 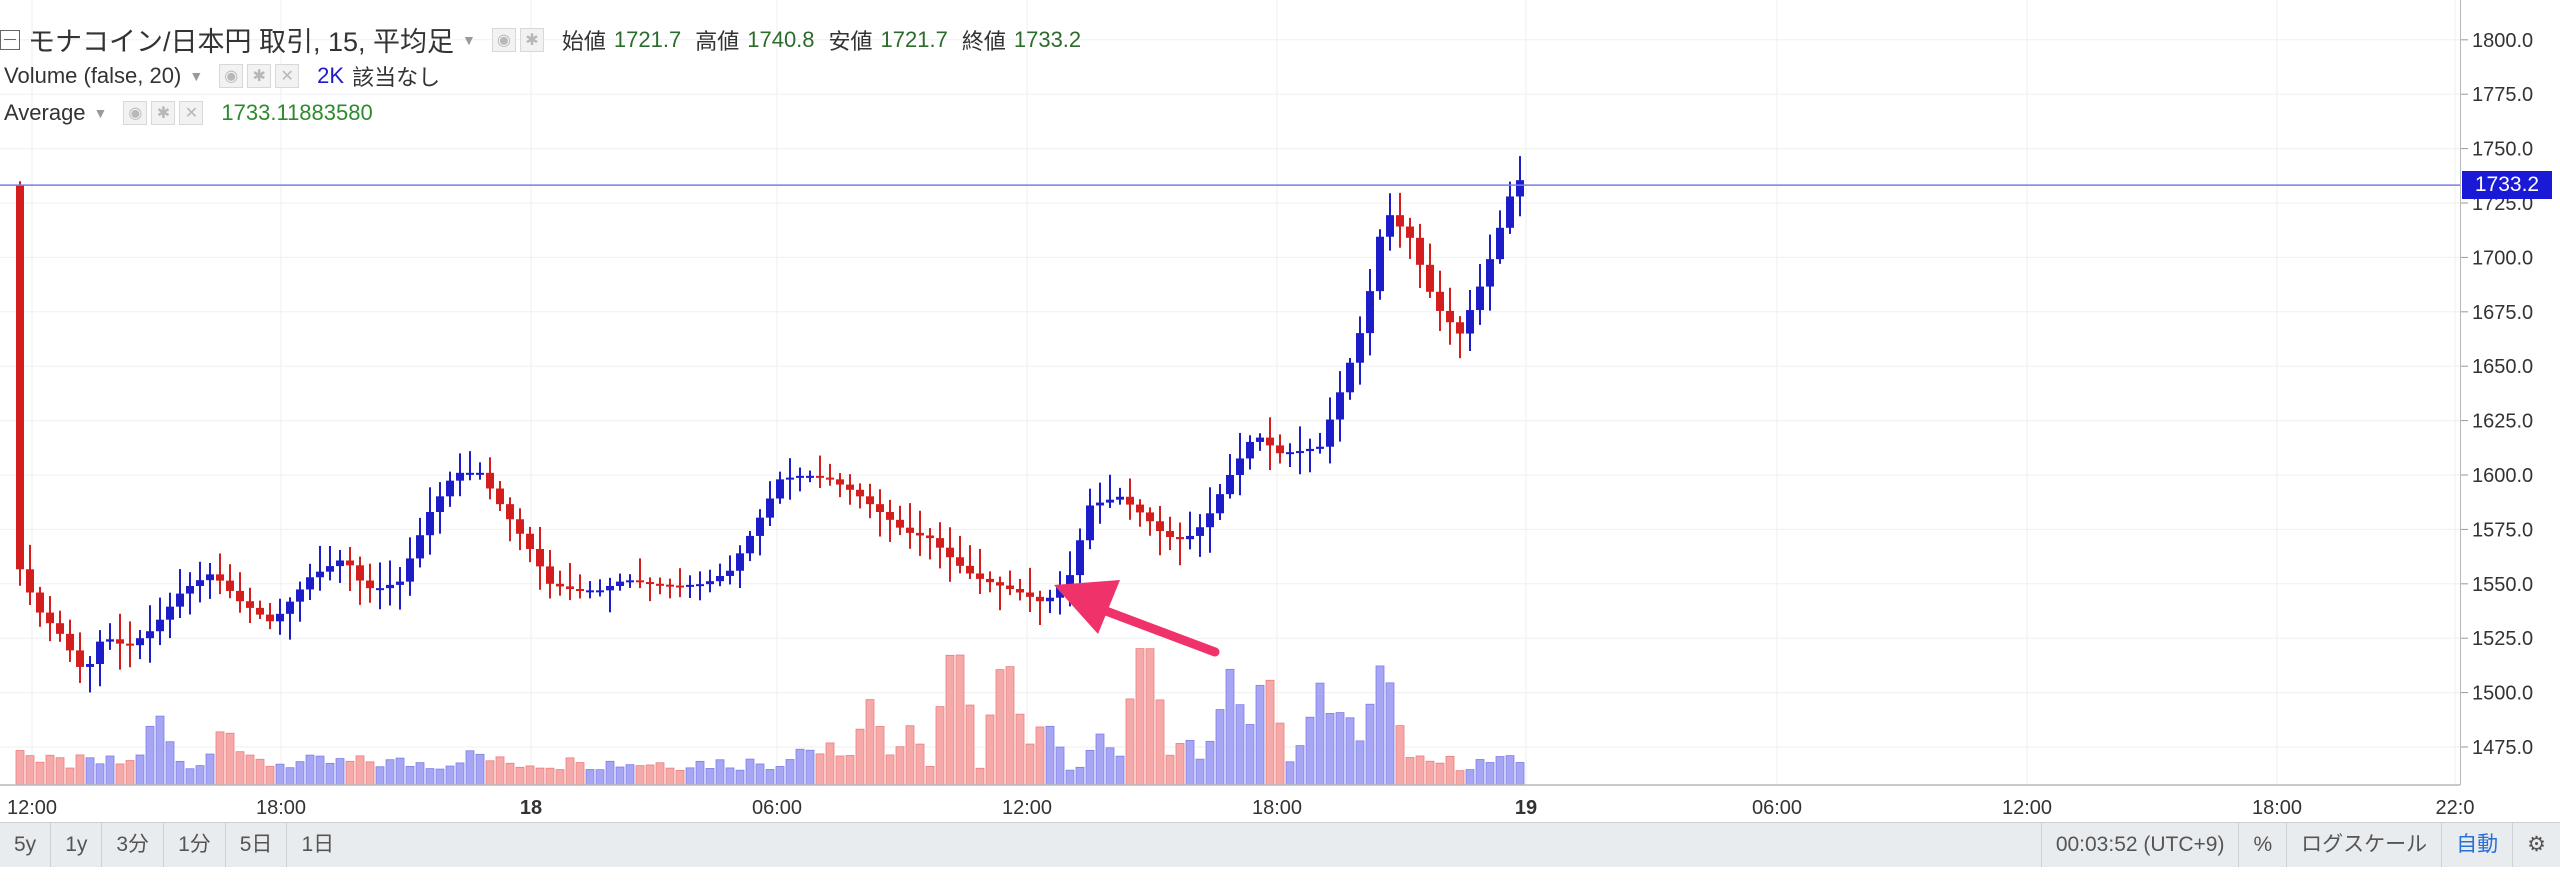 What do you see at coordinates (318, 844) in the screenshot?
I see `range-1d-button: 1日` at bounding box center [318, 844].